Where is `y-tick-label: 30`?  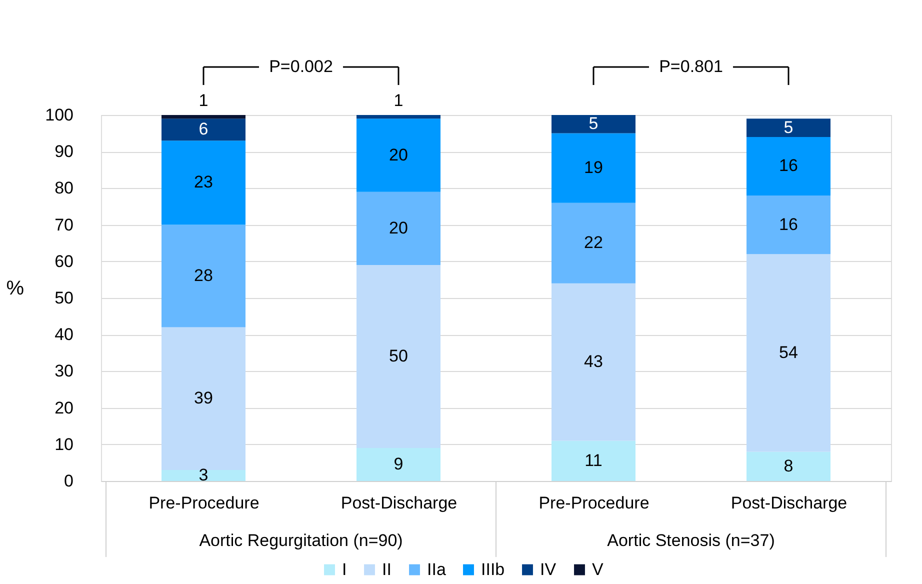
y-tick-label: 30 is located at coordinates (64, 371).